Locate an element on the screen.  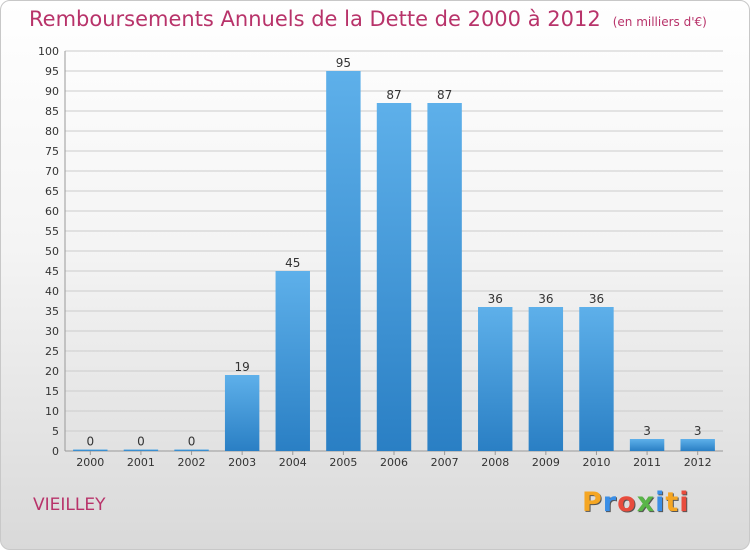
y-tick-label: 0 is located at coordinates (55, 451).